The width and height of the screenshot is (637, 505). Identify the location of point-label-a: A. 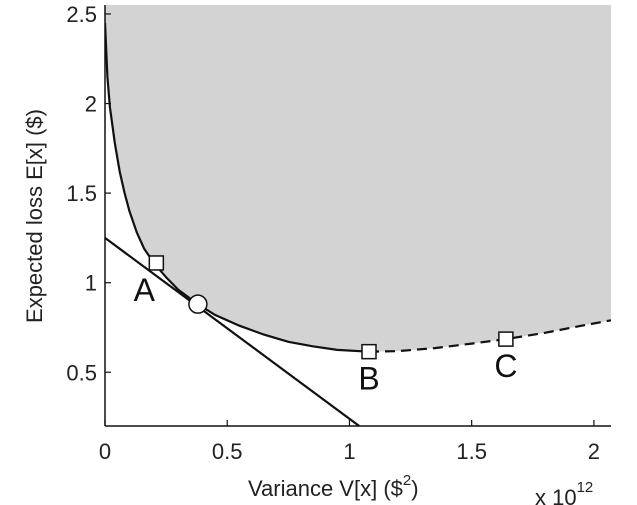
(145, 290).